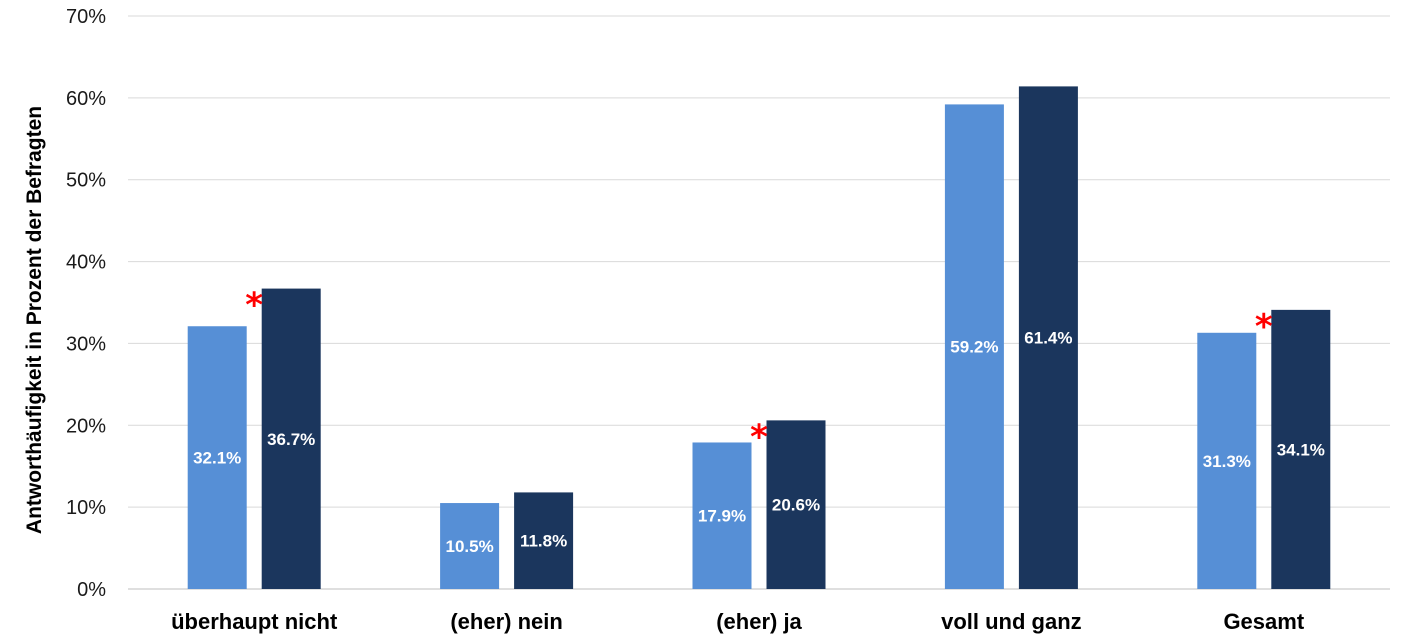 The height and width of the screenshot is (639, 1416). I want to click on x-category-label: (eher) nein, so click(506, 621).